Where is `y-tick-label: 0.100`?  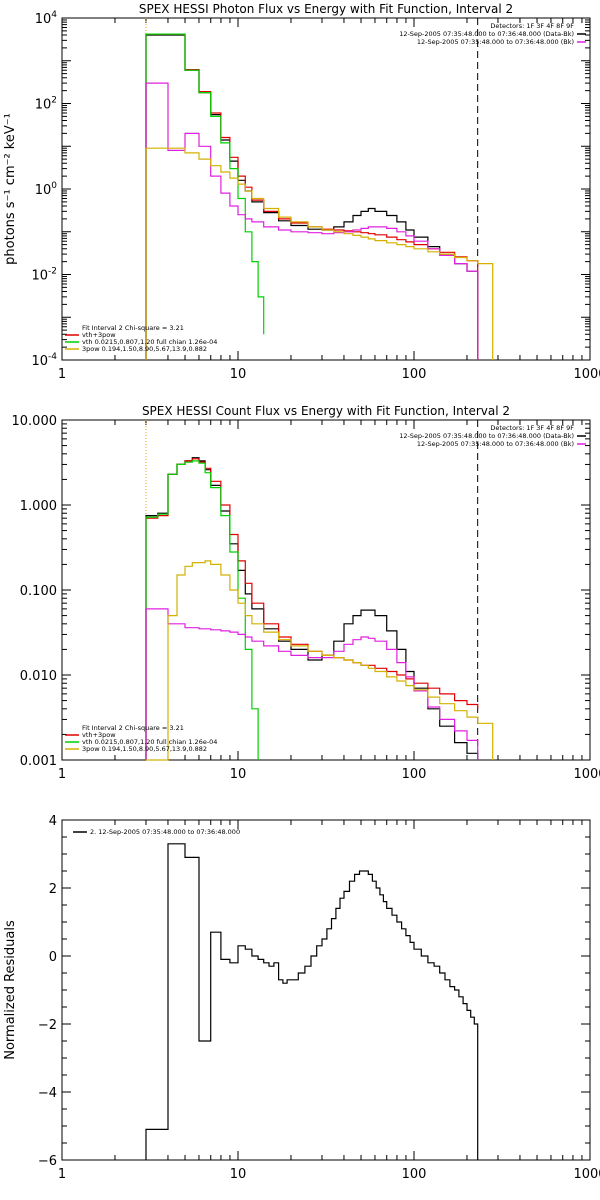 y-tick-label: 0.100 is located at coordinates (38, 591).